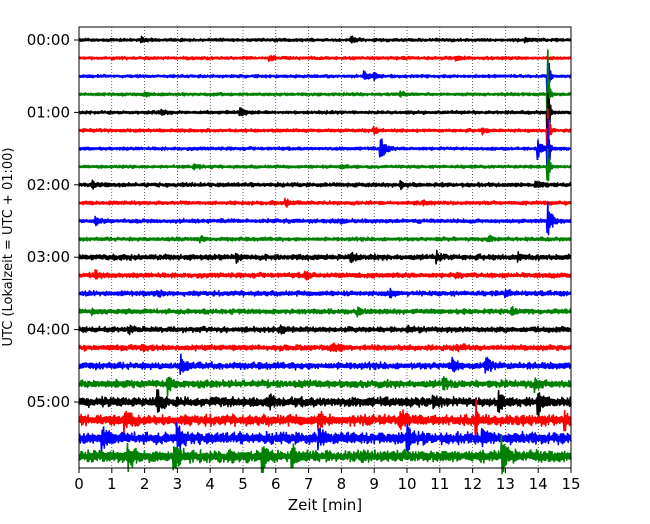 This screenshot has height=524, width=650. I want to click on y-tick-label: 02:00, so click(48, 185).